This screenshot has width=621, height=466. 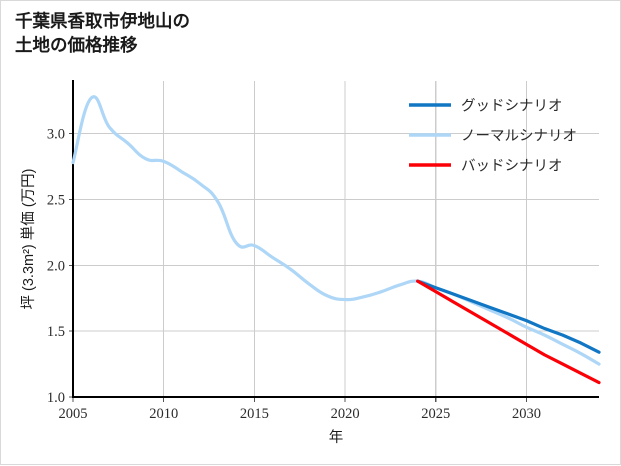 I want to click on legend-label-0: グッドシナリオ, so click(x=512, y=106).